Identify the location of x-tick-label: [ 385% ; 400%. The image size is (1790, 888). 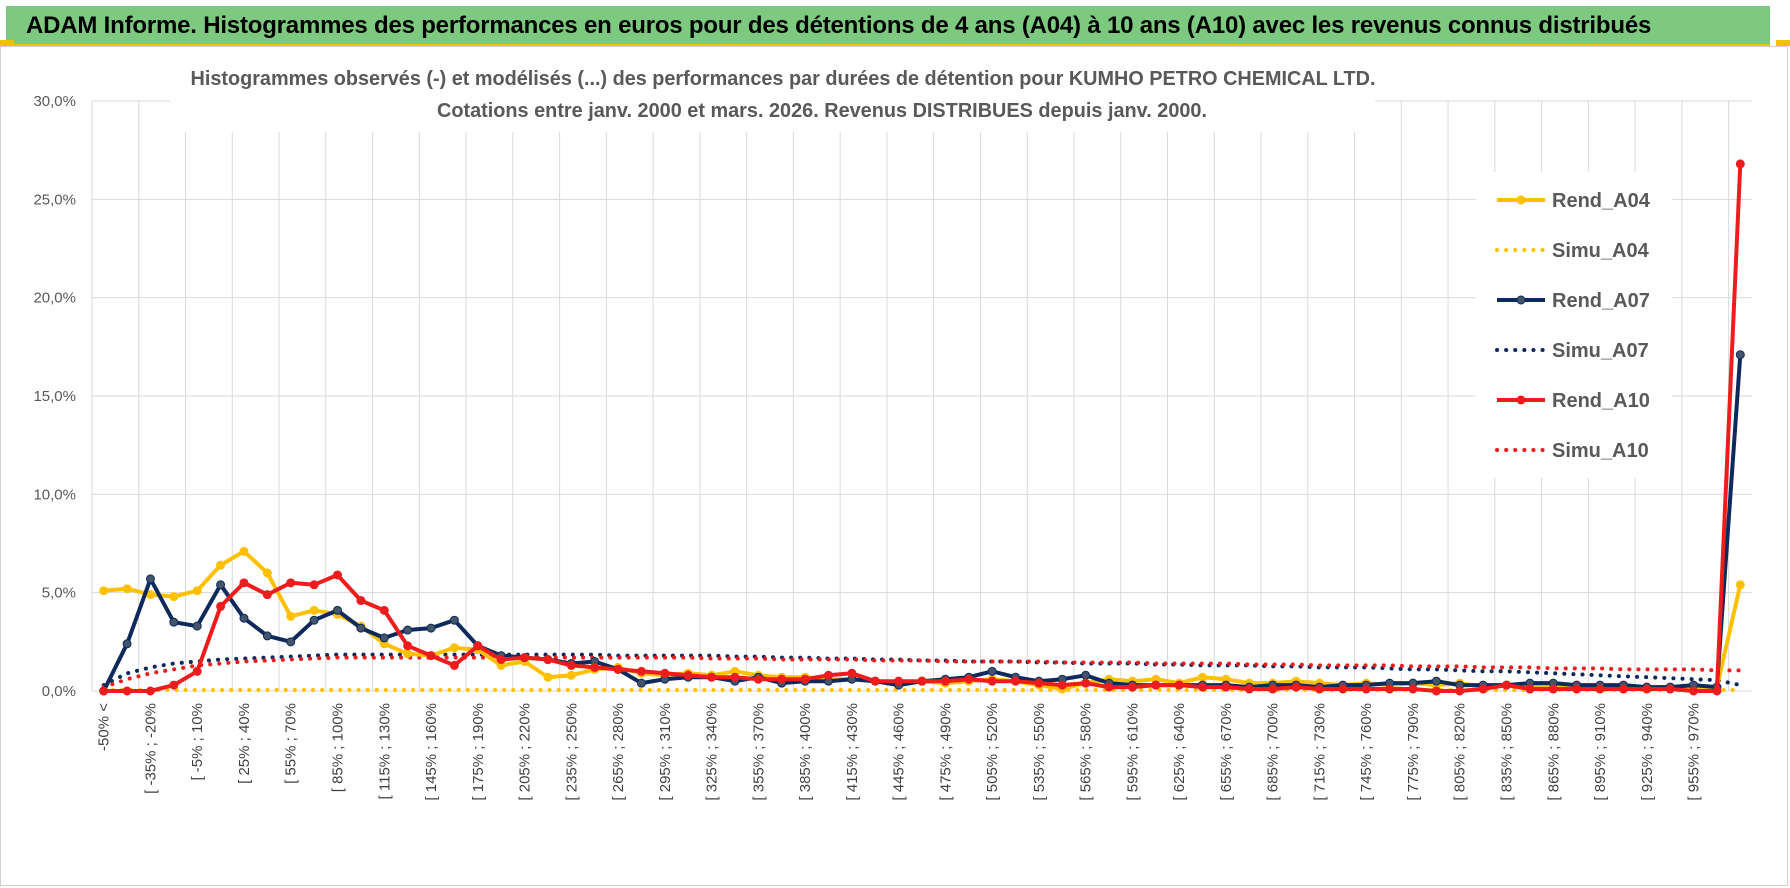
(805, 752).